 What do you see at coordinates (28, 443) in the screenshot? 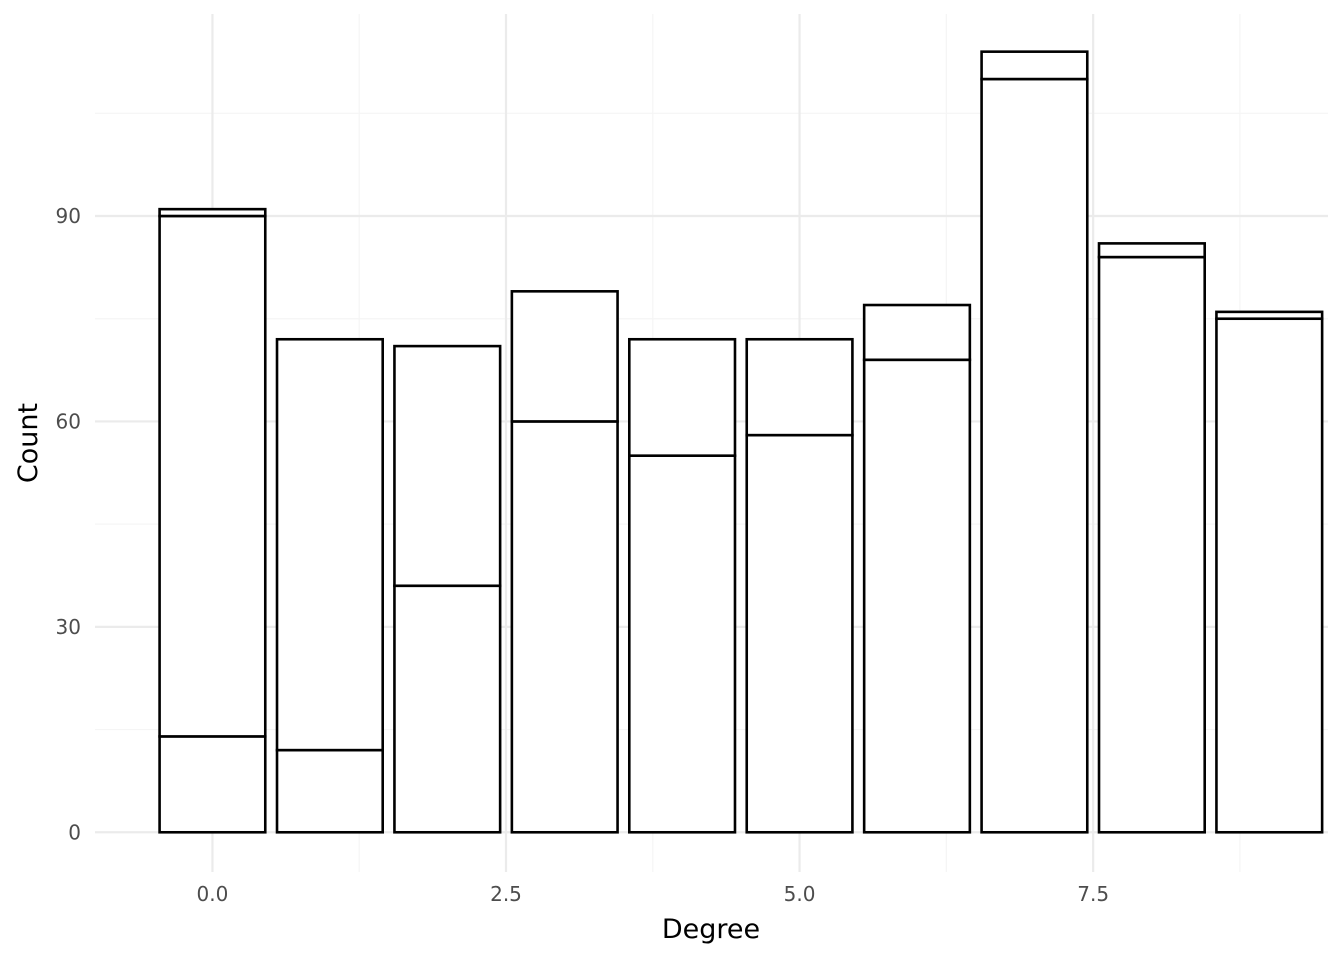
I see `y-axis-title: Count` at bounding box center [28, 443].